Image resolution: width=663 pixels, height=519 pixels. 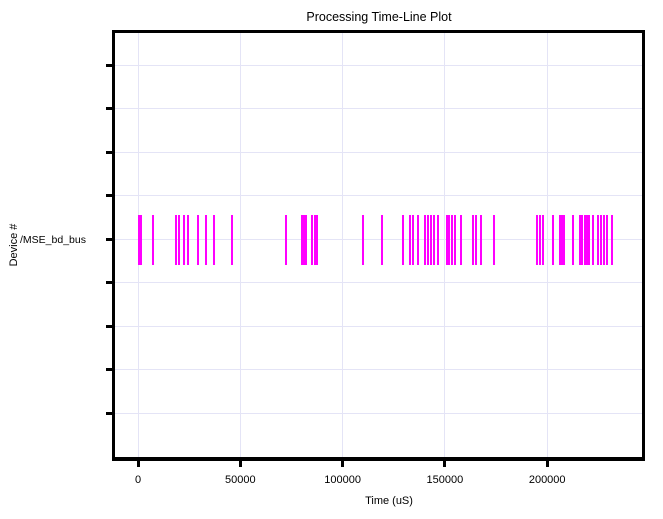 I want to click on y-axis-title: Device #, so click(x=14, y=245).